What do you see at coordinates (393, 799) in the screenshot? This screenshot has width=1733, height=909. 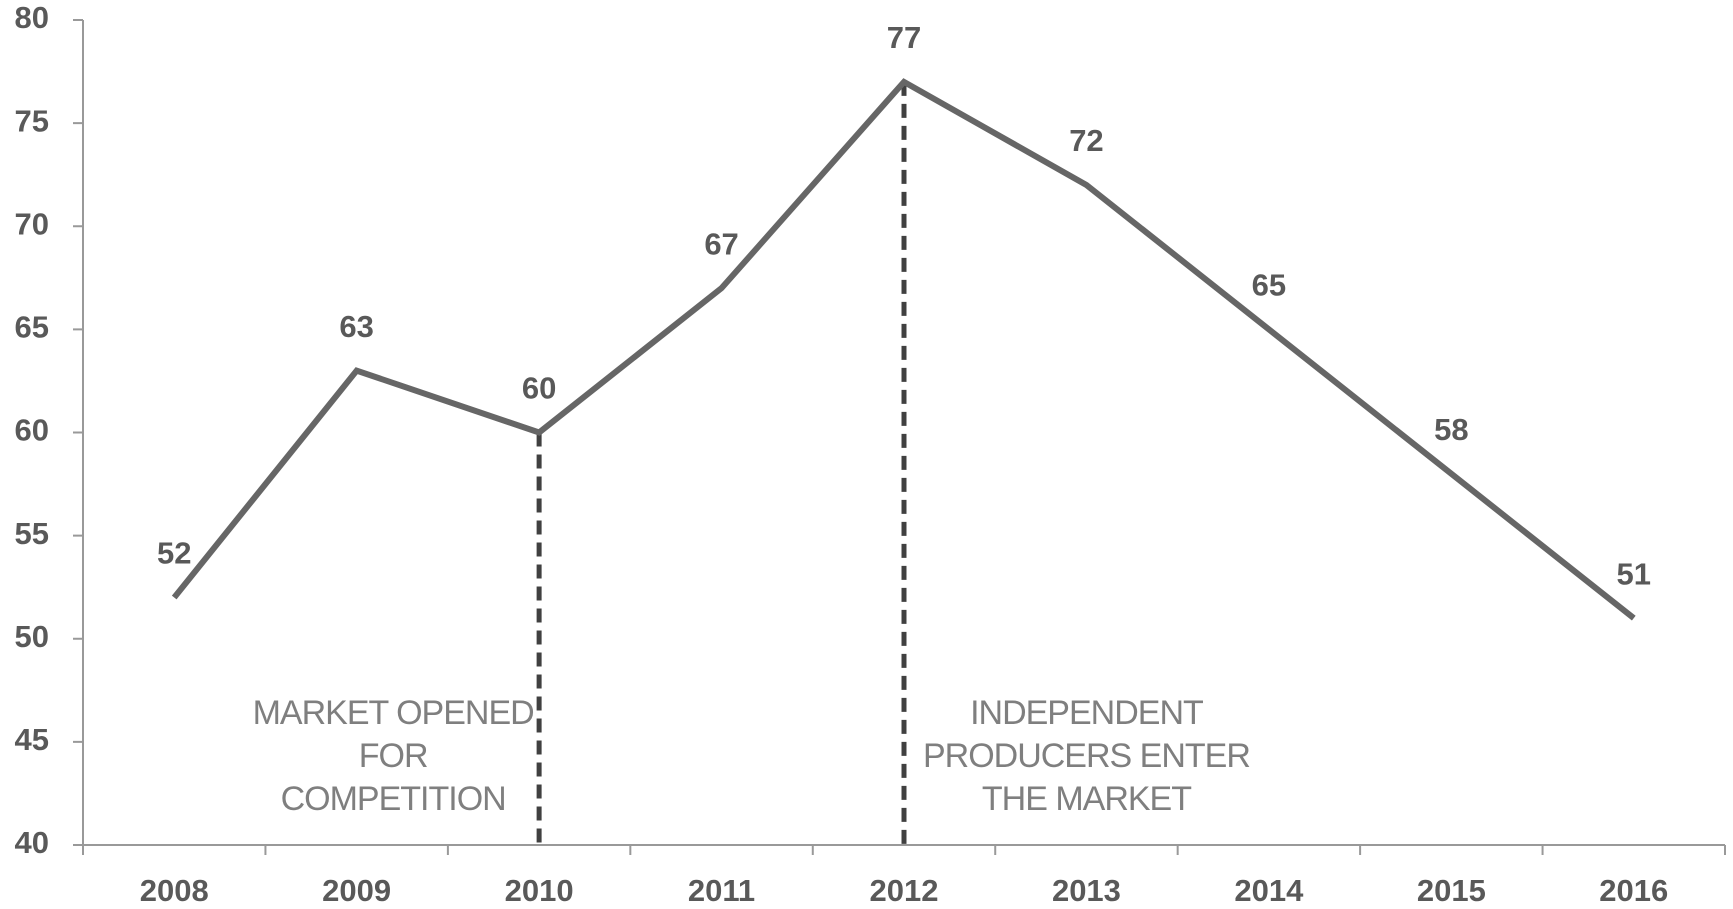 I see `annotation-text: COMPETITION` at bounding box center [393, 799].